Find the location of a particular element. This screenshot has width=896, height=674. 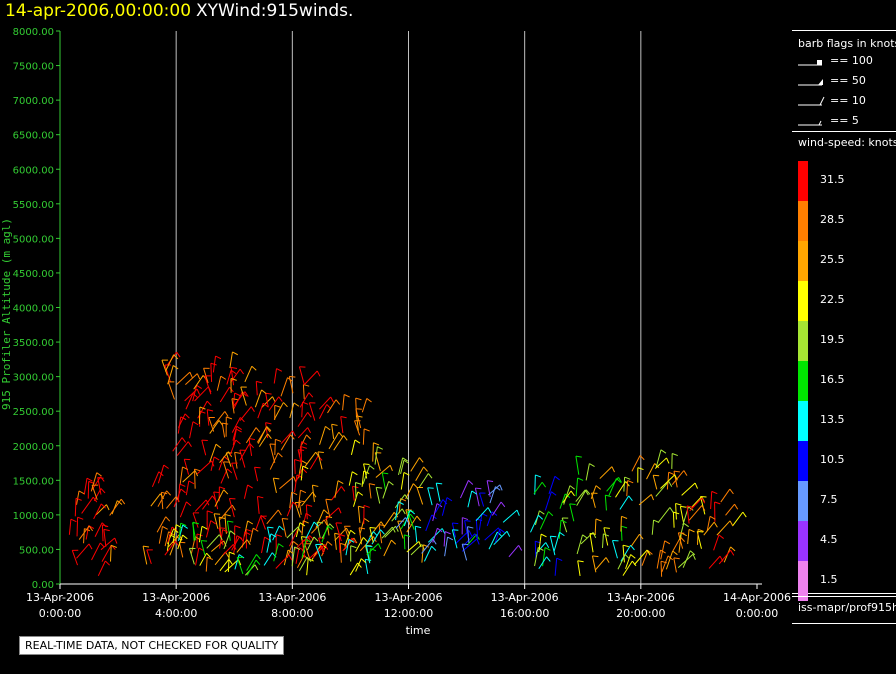

y-tick-label: 500.00 is located at coordinates (36, 550).